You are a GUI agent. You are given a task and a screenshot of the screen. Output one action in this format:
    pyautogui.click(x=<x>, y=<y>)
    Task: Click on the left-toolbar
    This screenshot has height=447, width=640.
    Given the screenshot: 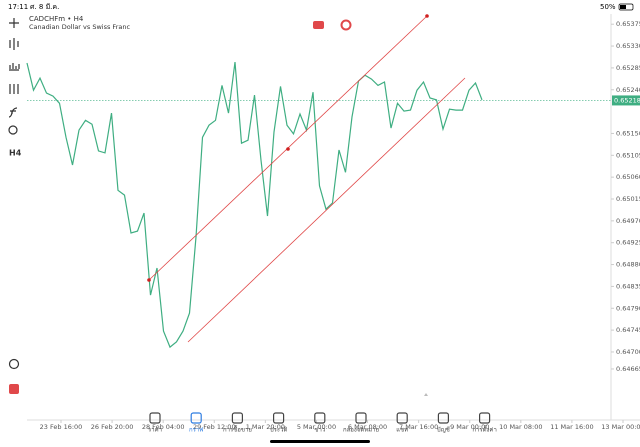 What is the action you would take?
    pyautogui.click(x=14, y=194)
    